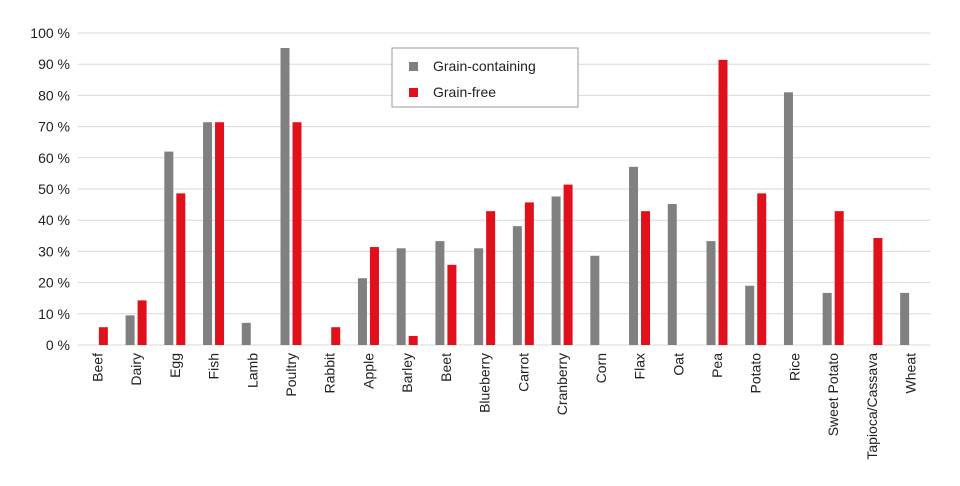  Describe the element at coordinates (878, 291) in the screenshot. I see `bar-grain-free-tapioca-cassava` at that location.